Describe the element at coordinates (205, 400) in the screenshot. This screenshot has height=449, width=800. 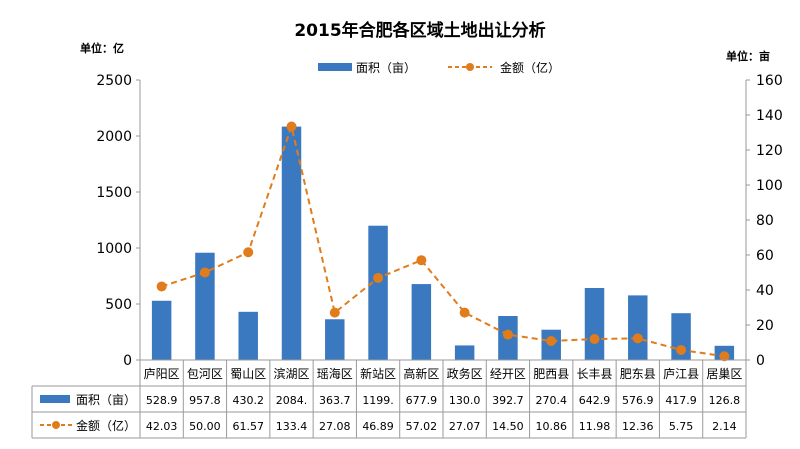
I see `table-cell-area: 957.8` at that location.